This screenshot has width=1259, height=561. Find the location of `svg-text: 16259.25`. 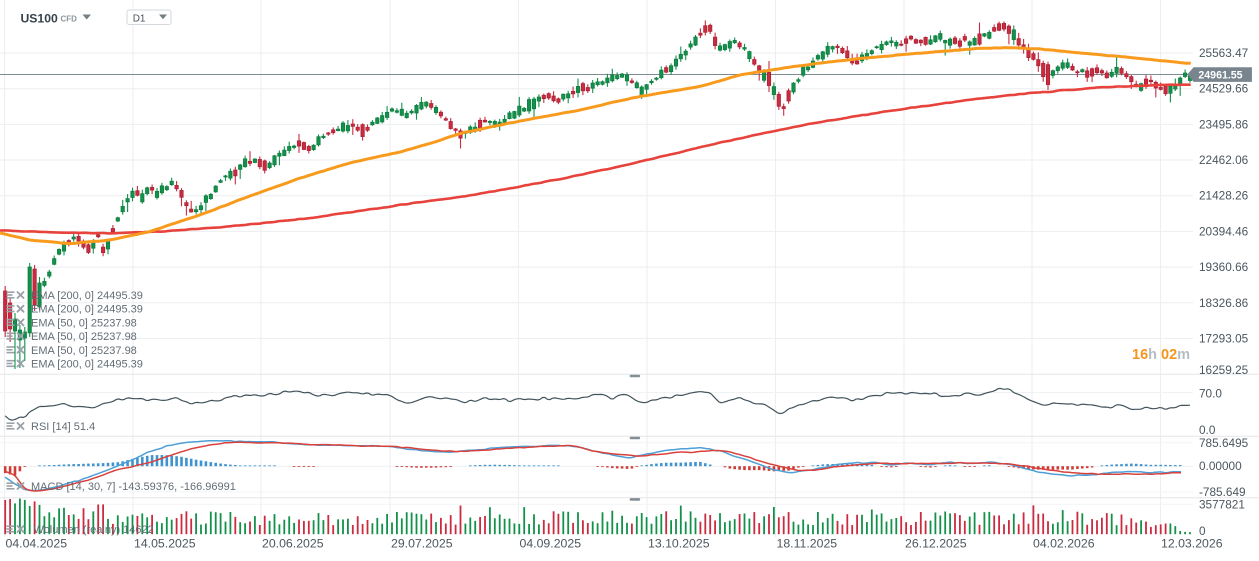

svg-text: 16259.25 is located at coordinates (1224, 370).